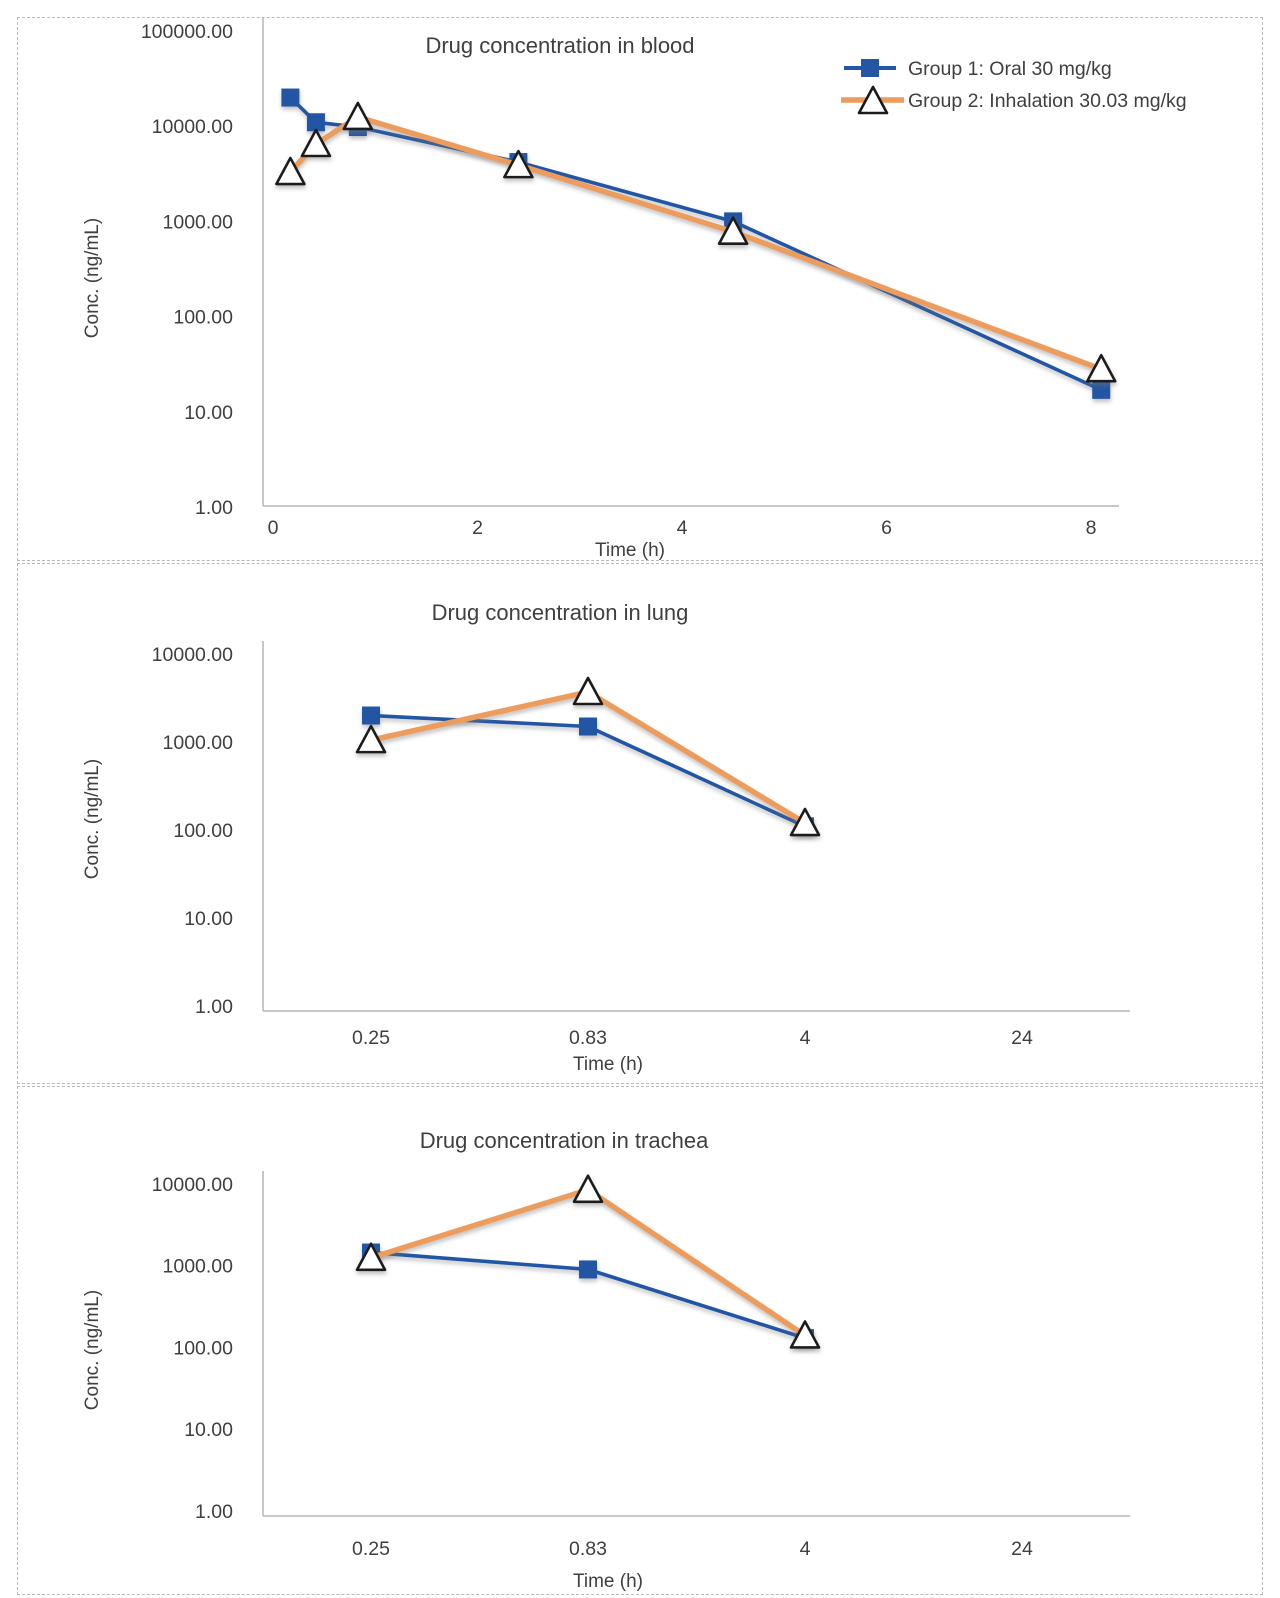  What do you see at coordinates (477, 528) in the screenshot?
I see `x-tick-label: 2` at bounding box center [477, 528].